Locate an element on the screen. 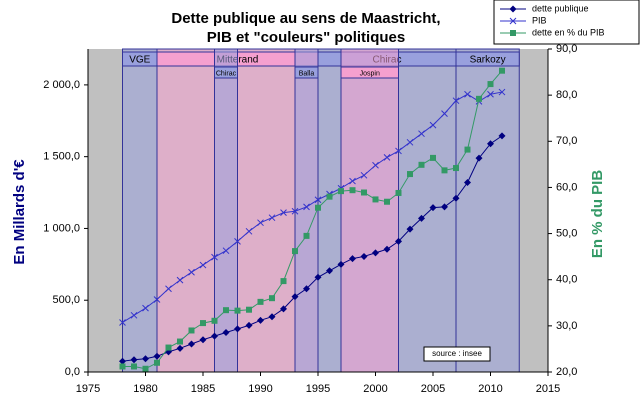 This screenshot has width=640, height=404. y-axis-label: En Millards d'€ is located at coordinates (19, 212).